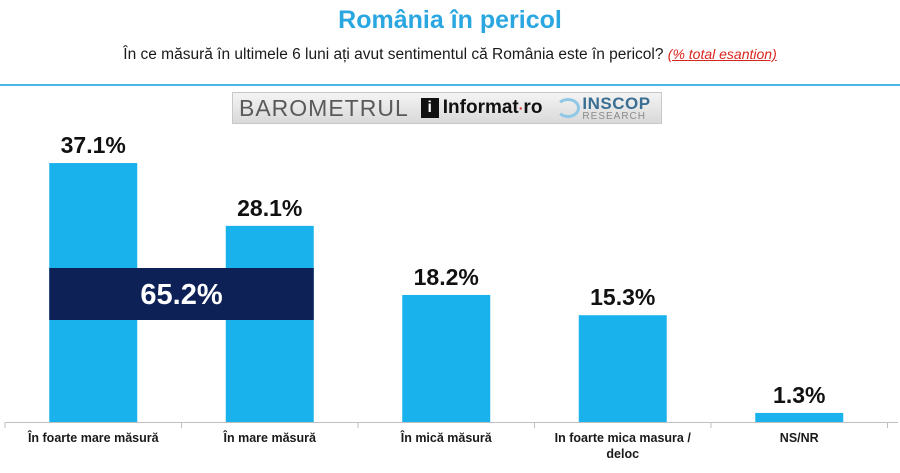 The image size is (900, 473). I want to click on informat-logo-text: Informat, so click(480, 107).